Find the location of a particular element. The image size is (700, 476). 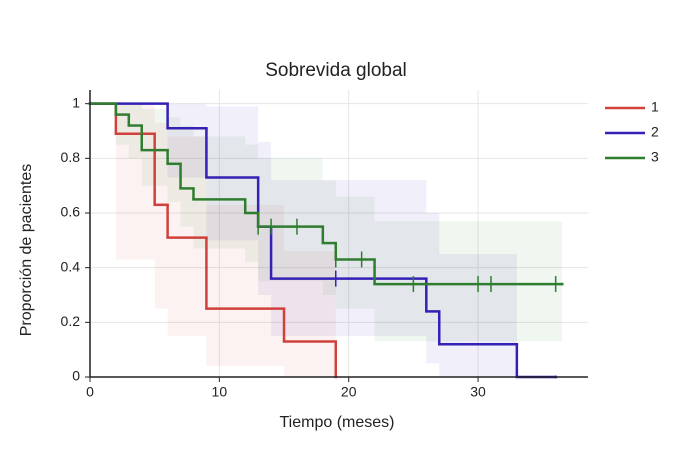

x-tick-label: 10 is located at coordinates (220, 392).